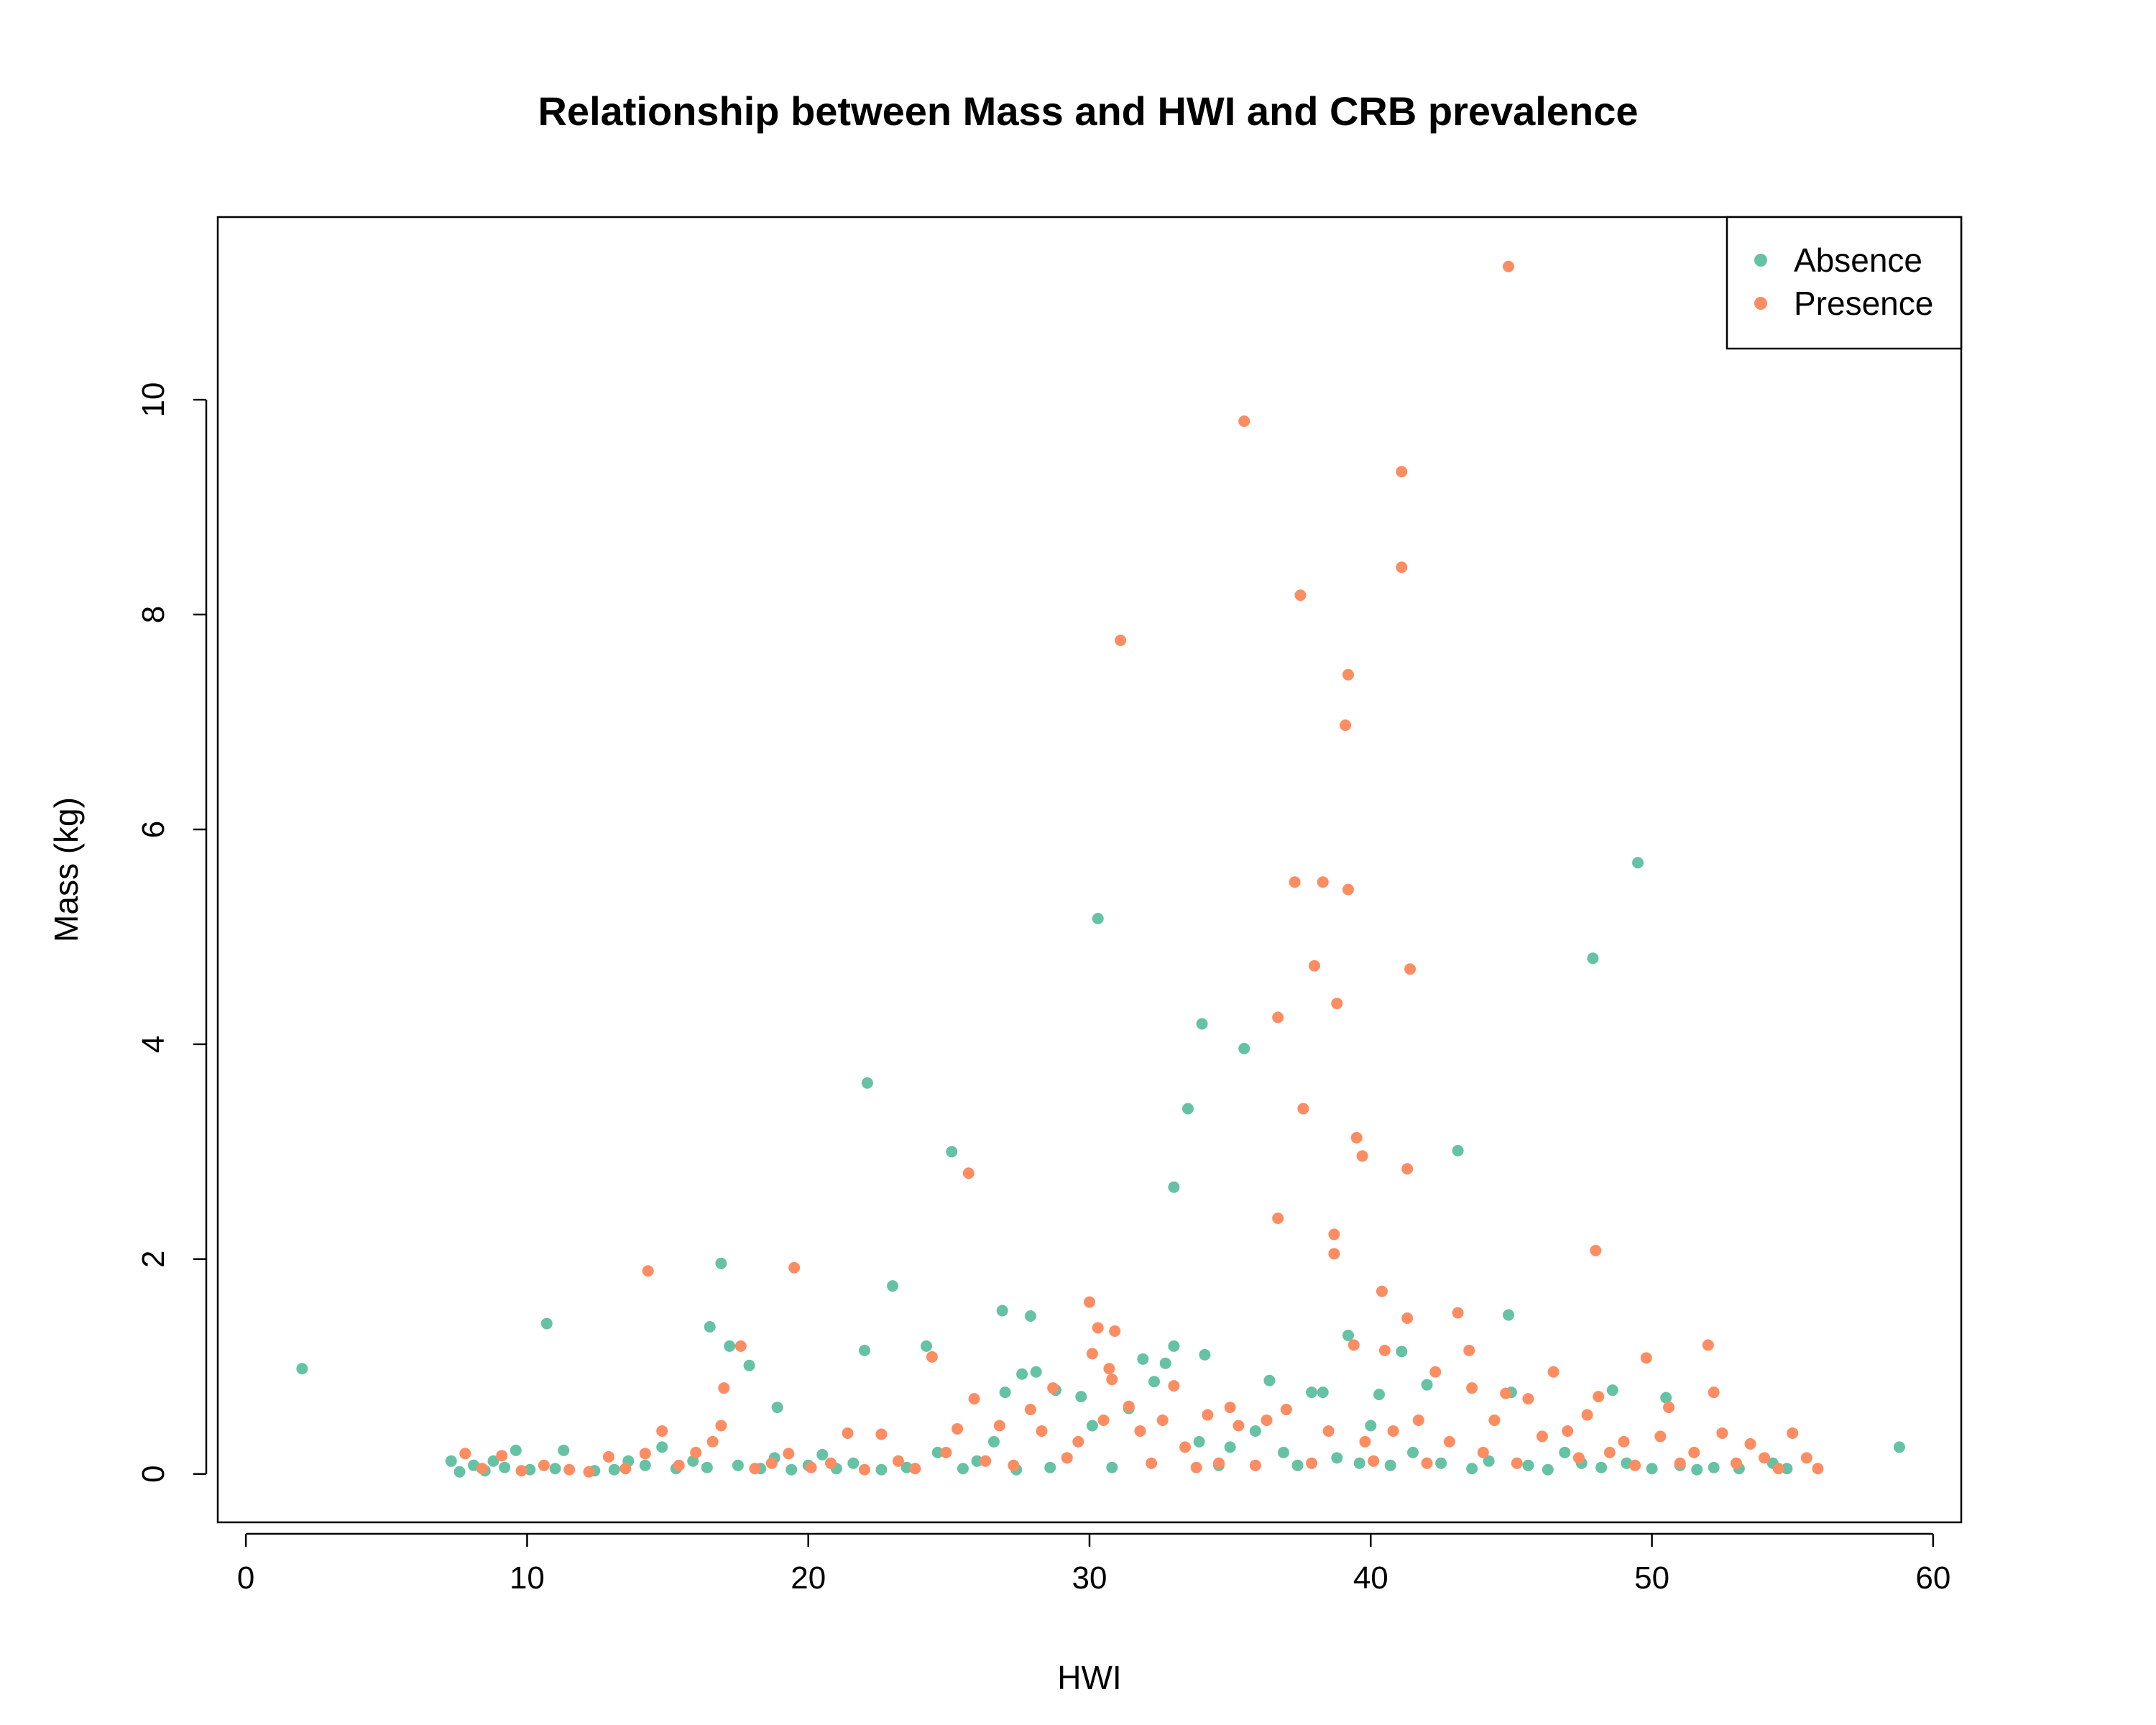  I want to click on legend-label-presence: Presence, so click(1864, 303).